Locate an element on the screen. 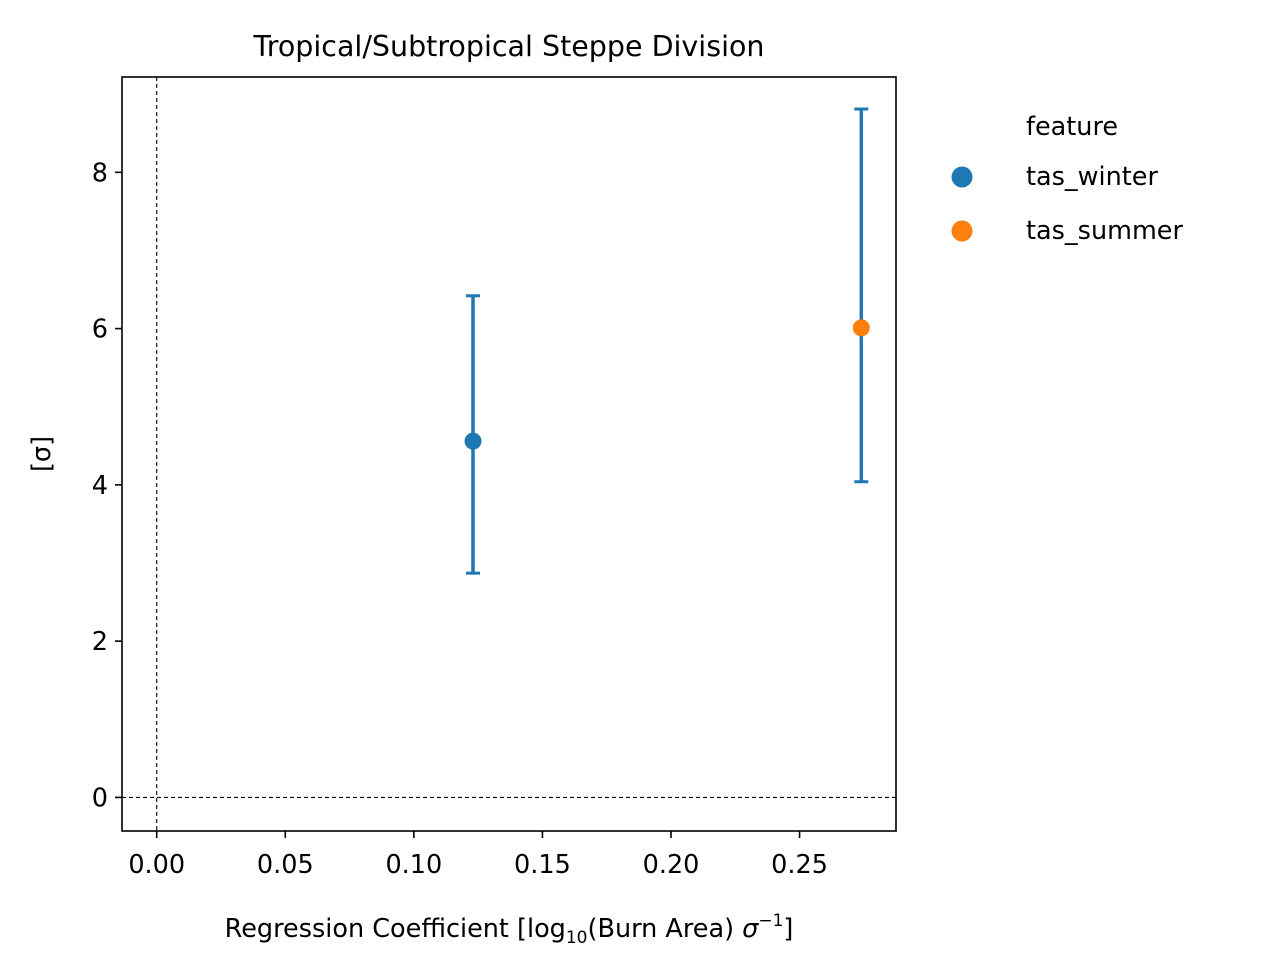  chart-title: Tropical/Subtropical Steppe Division is located at coordinates (509, 46).